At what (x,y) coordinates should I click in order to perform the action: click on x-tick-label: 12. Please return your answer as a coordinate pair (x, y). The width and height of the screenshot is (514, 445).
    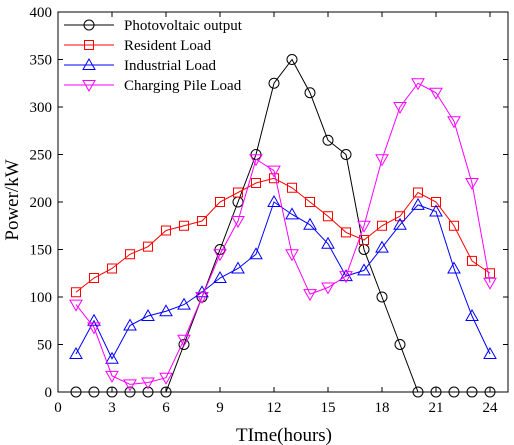
    Looking at the image, I should click on (274, 408).